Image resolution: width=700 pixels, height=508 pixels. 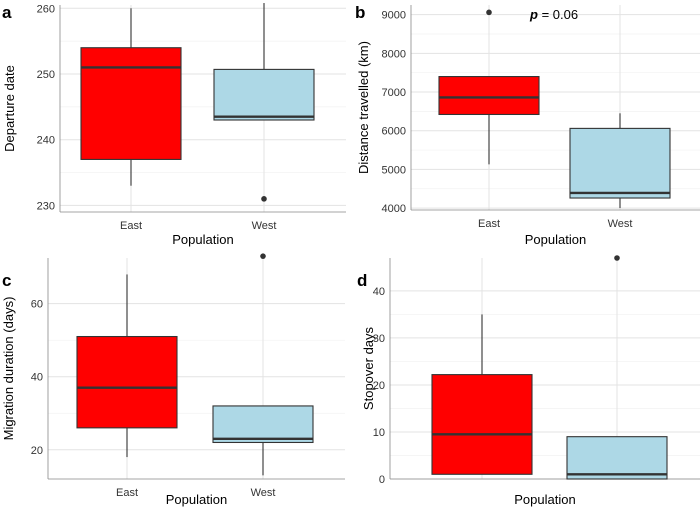 What do you see at coordinates (362, 280) in the screenshot?
I see `panel-letter: d` at bounding box center [362, 280].